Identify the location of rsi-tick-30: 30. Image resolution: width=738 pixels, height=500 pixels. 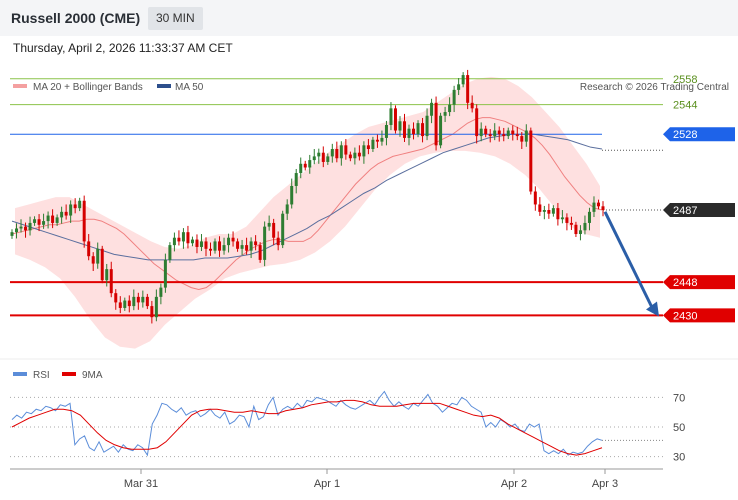
(679, 458).